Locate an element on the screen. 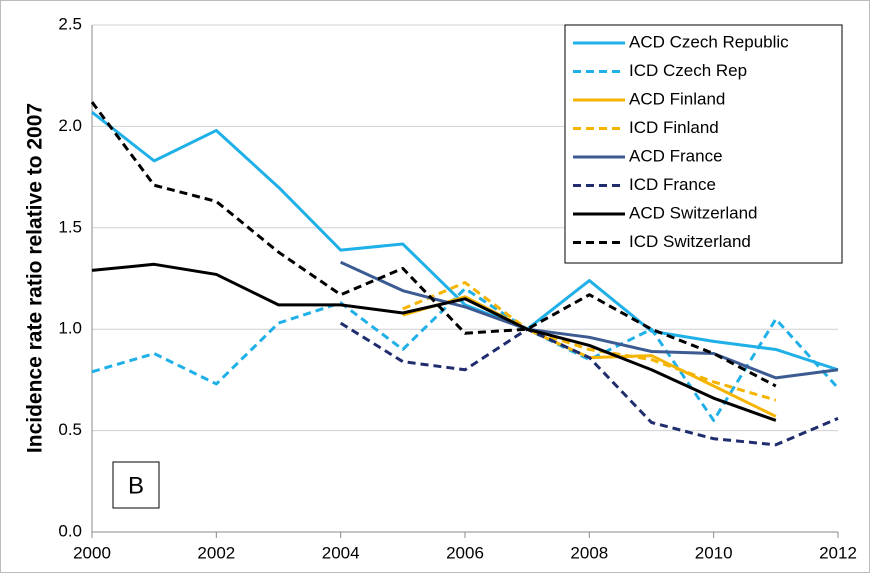 The height and width of the screenshot is (573, 870). y-axis-label: Incidence rate ratio relative to 2007 is located at coordinates (35, 278).